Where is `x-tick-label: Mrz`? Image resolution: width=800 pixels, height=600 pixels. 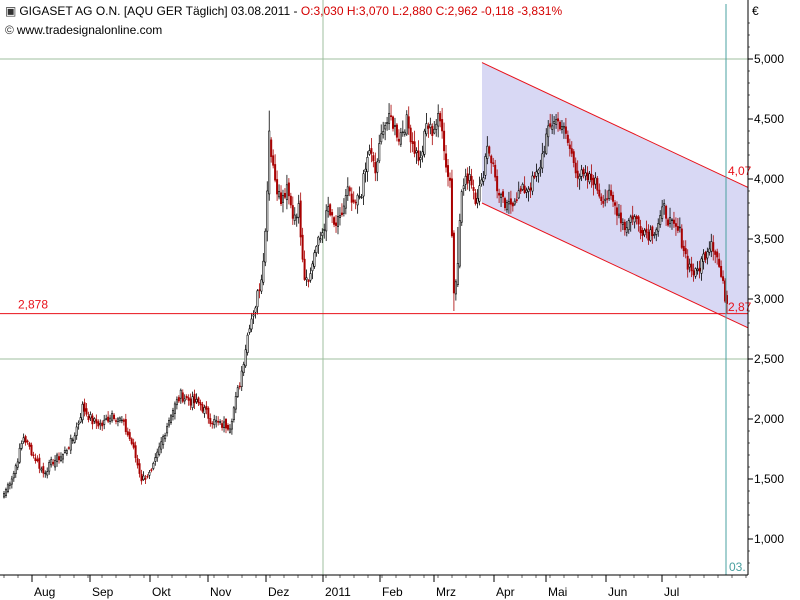
x-tick-label: Mrz is located at coordinates (446, 592).